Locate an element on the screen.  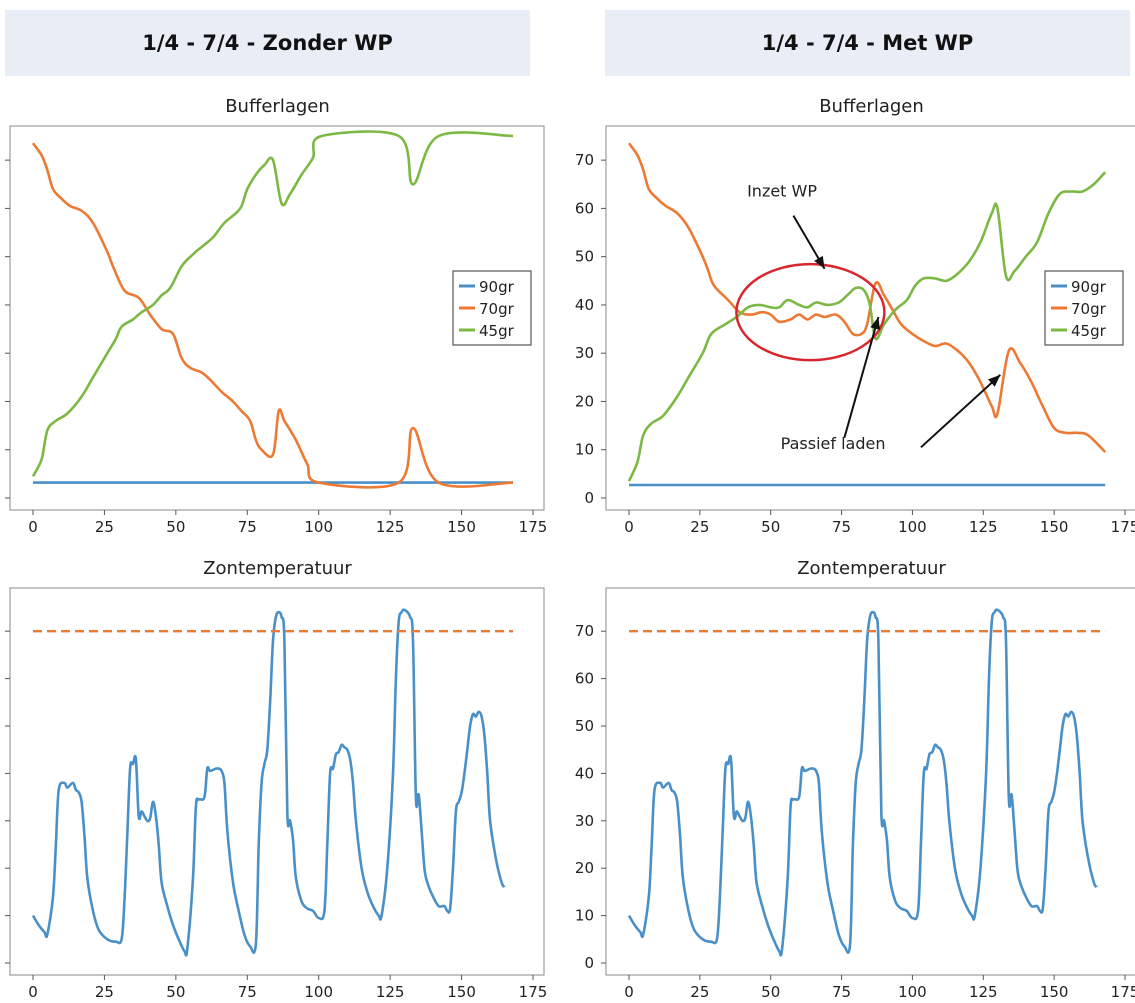
panel-title-left: 1/4 - 7/4 - Zonder WP is located at coordinates (267, 43).